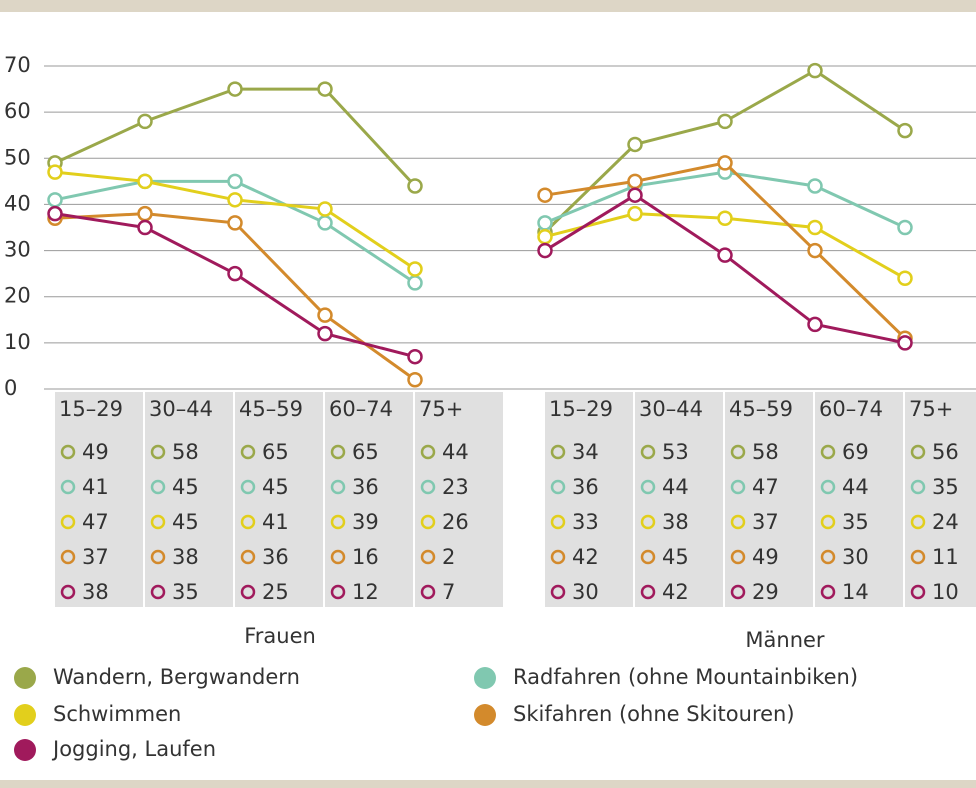  What do you see at coordinates (685, 677) in the screenshot?
I see `legend-label: Radfahren (ohne Mountainbiken)` at bounding box center [685, 677].